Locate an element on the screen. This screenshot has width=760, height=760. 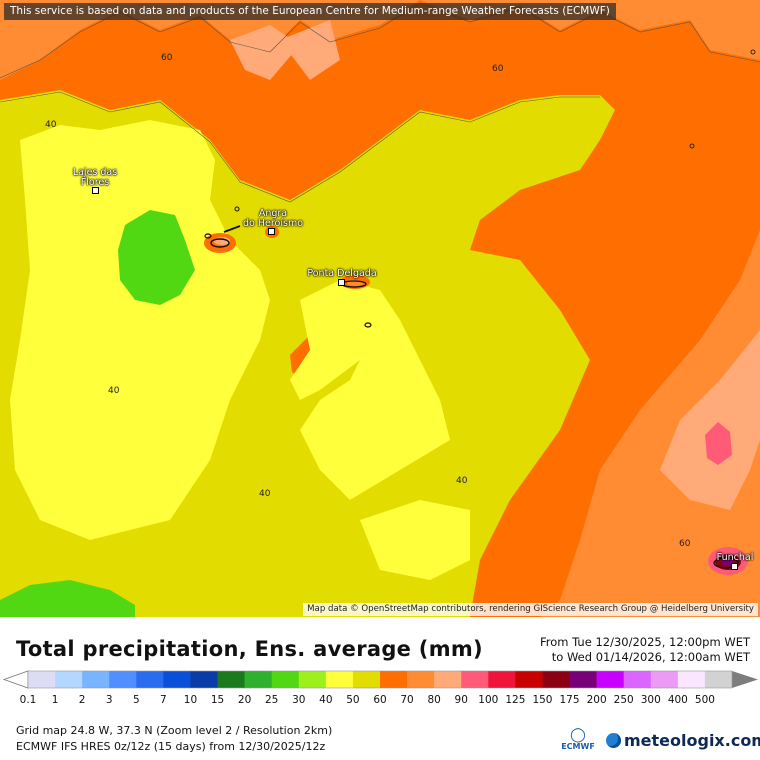
legend-tick-label: 25 is located at coordinates (271, 700).